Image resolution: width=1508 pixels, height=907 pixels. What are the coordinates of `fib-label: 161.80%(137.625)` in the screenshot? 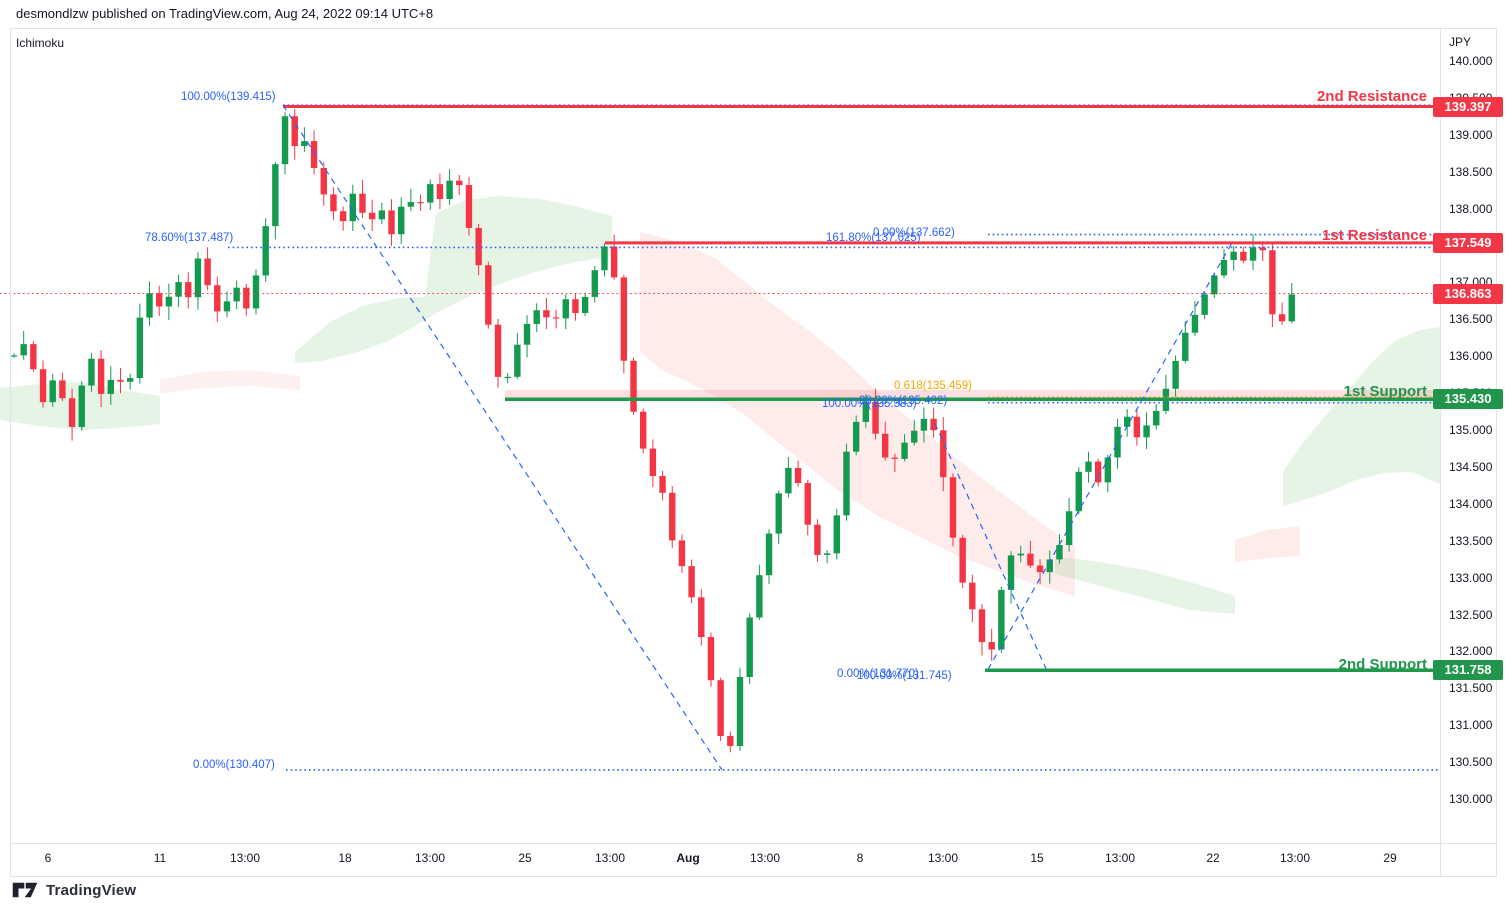 It's located at (873, 238).